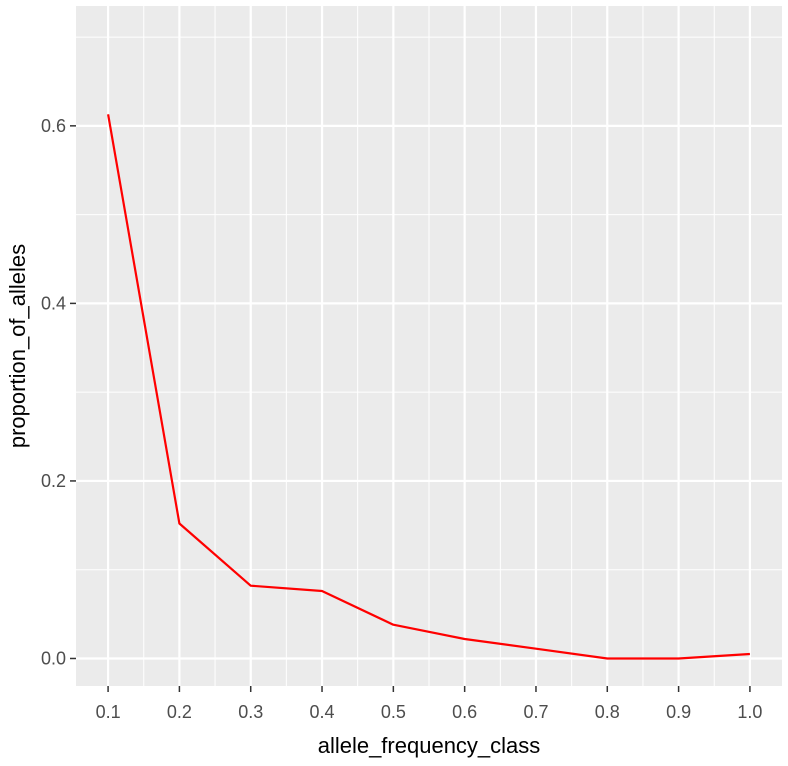 This screenshot has height=766, width=788. What do you see at coordinates (17, 346) in the screenshot?
I see `y-axis-title: proportion_of_alleles` at bounding box center [17, 346].